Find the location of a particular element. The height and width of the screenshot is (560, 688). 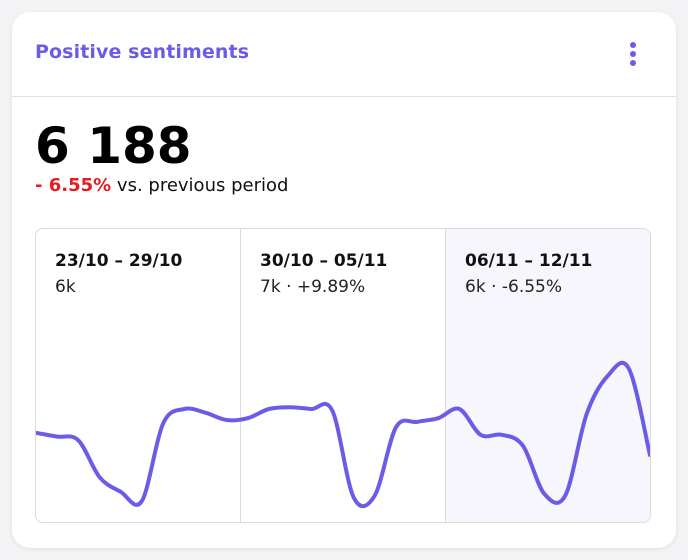

change-value: - 6.55% is located at coordinates (73, 185).